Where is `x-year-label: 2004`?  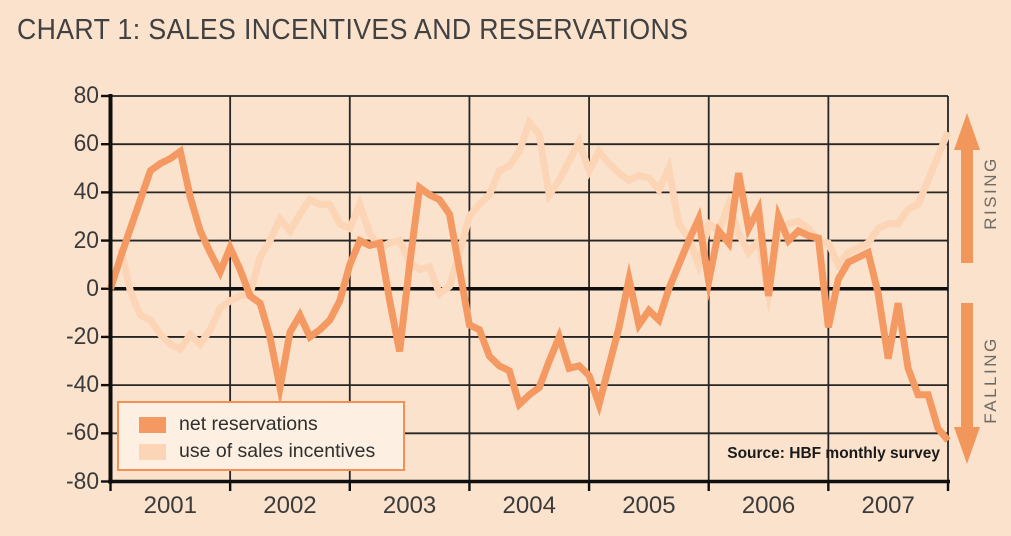 x-year-label: 2004 is located at coordinates (529, 505).